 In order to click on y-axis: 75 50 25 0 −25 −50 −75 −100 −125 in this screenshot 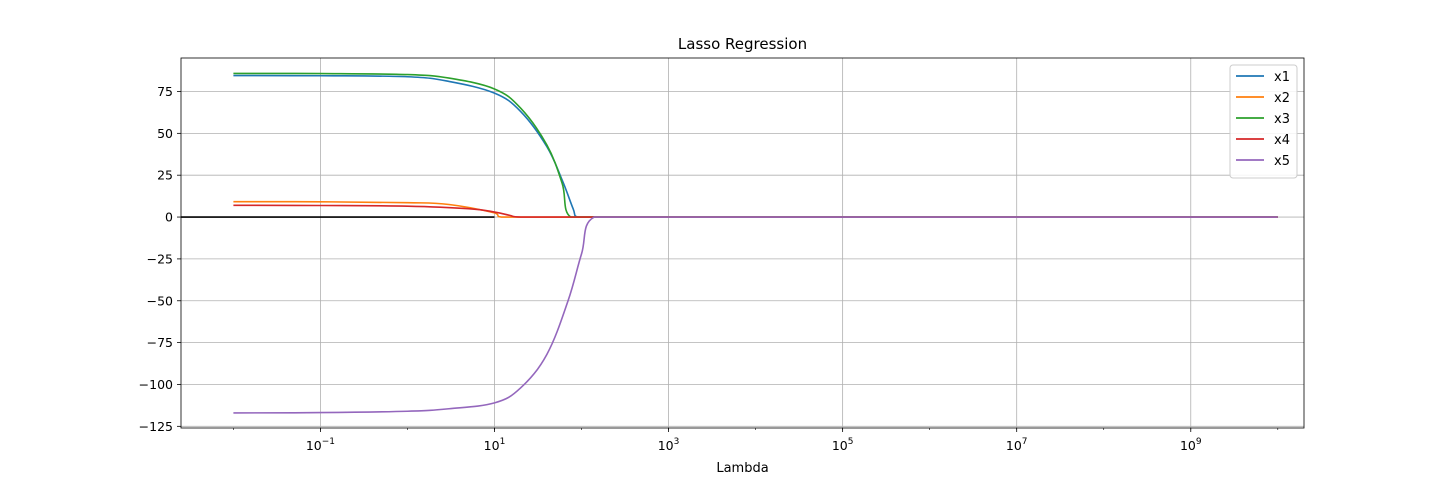, I will do `click(160, 259)`.